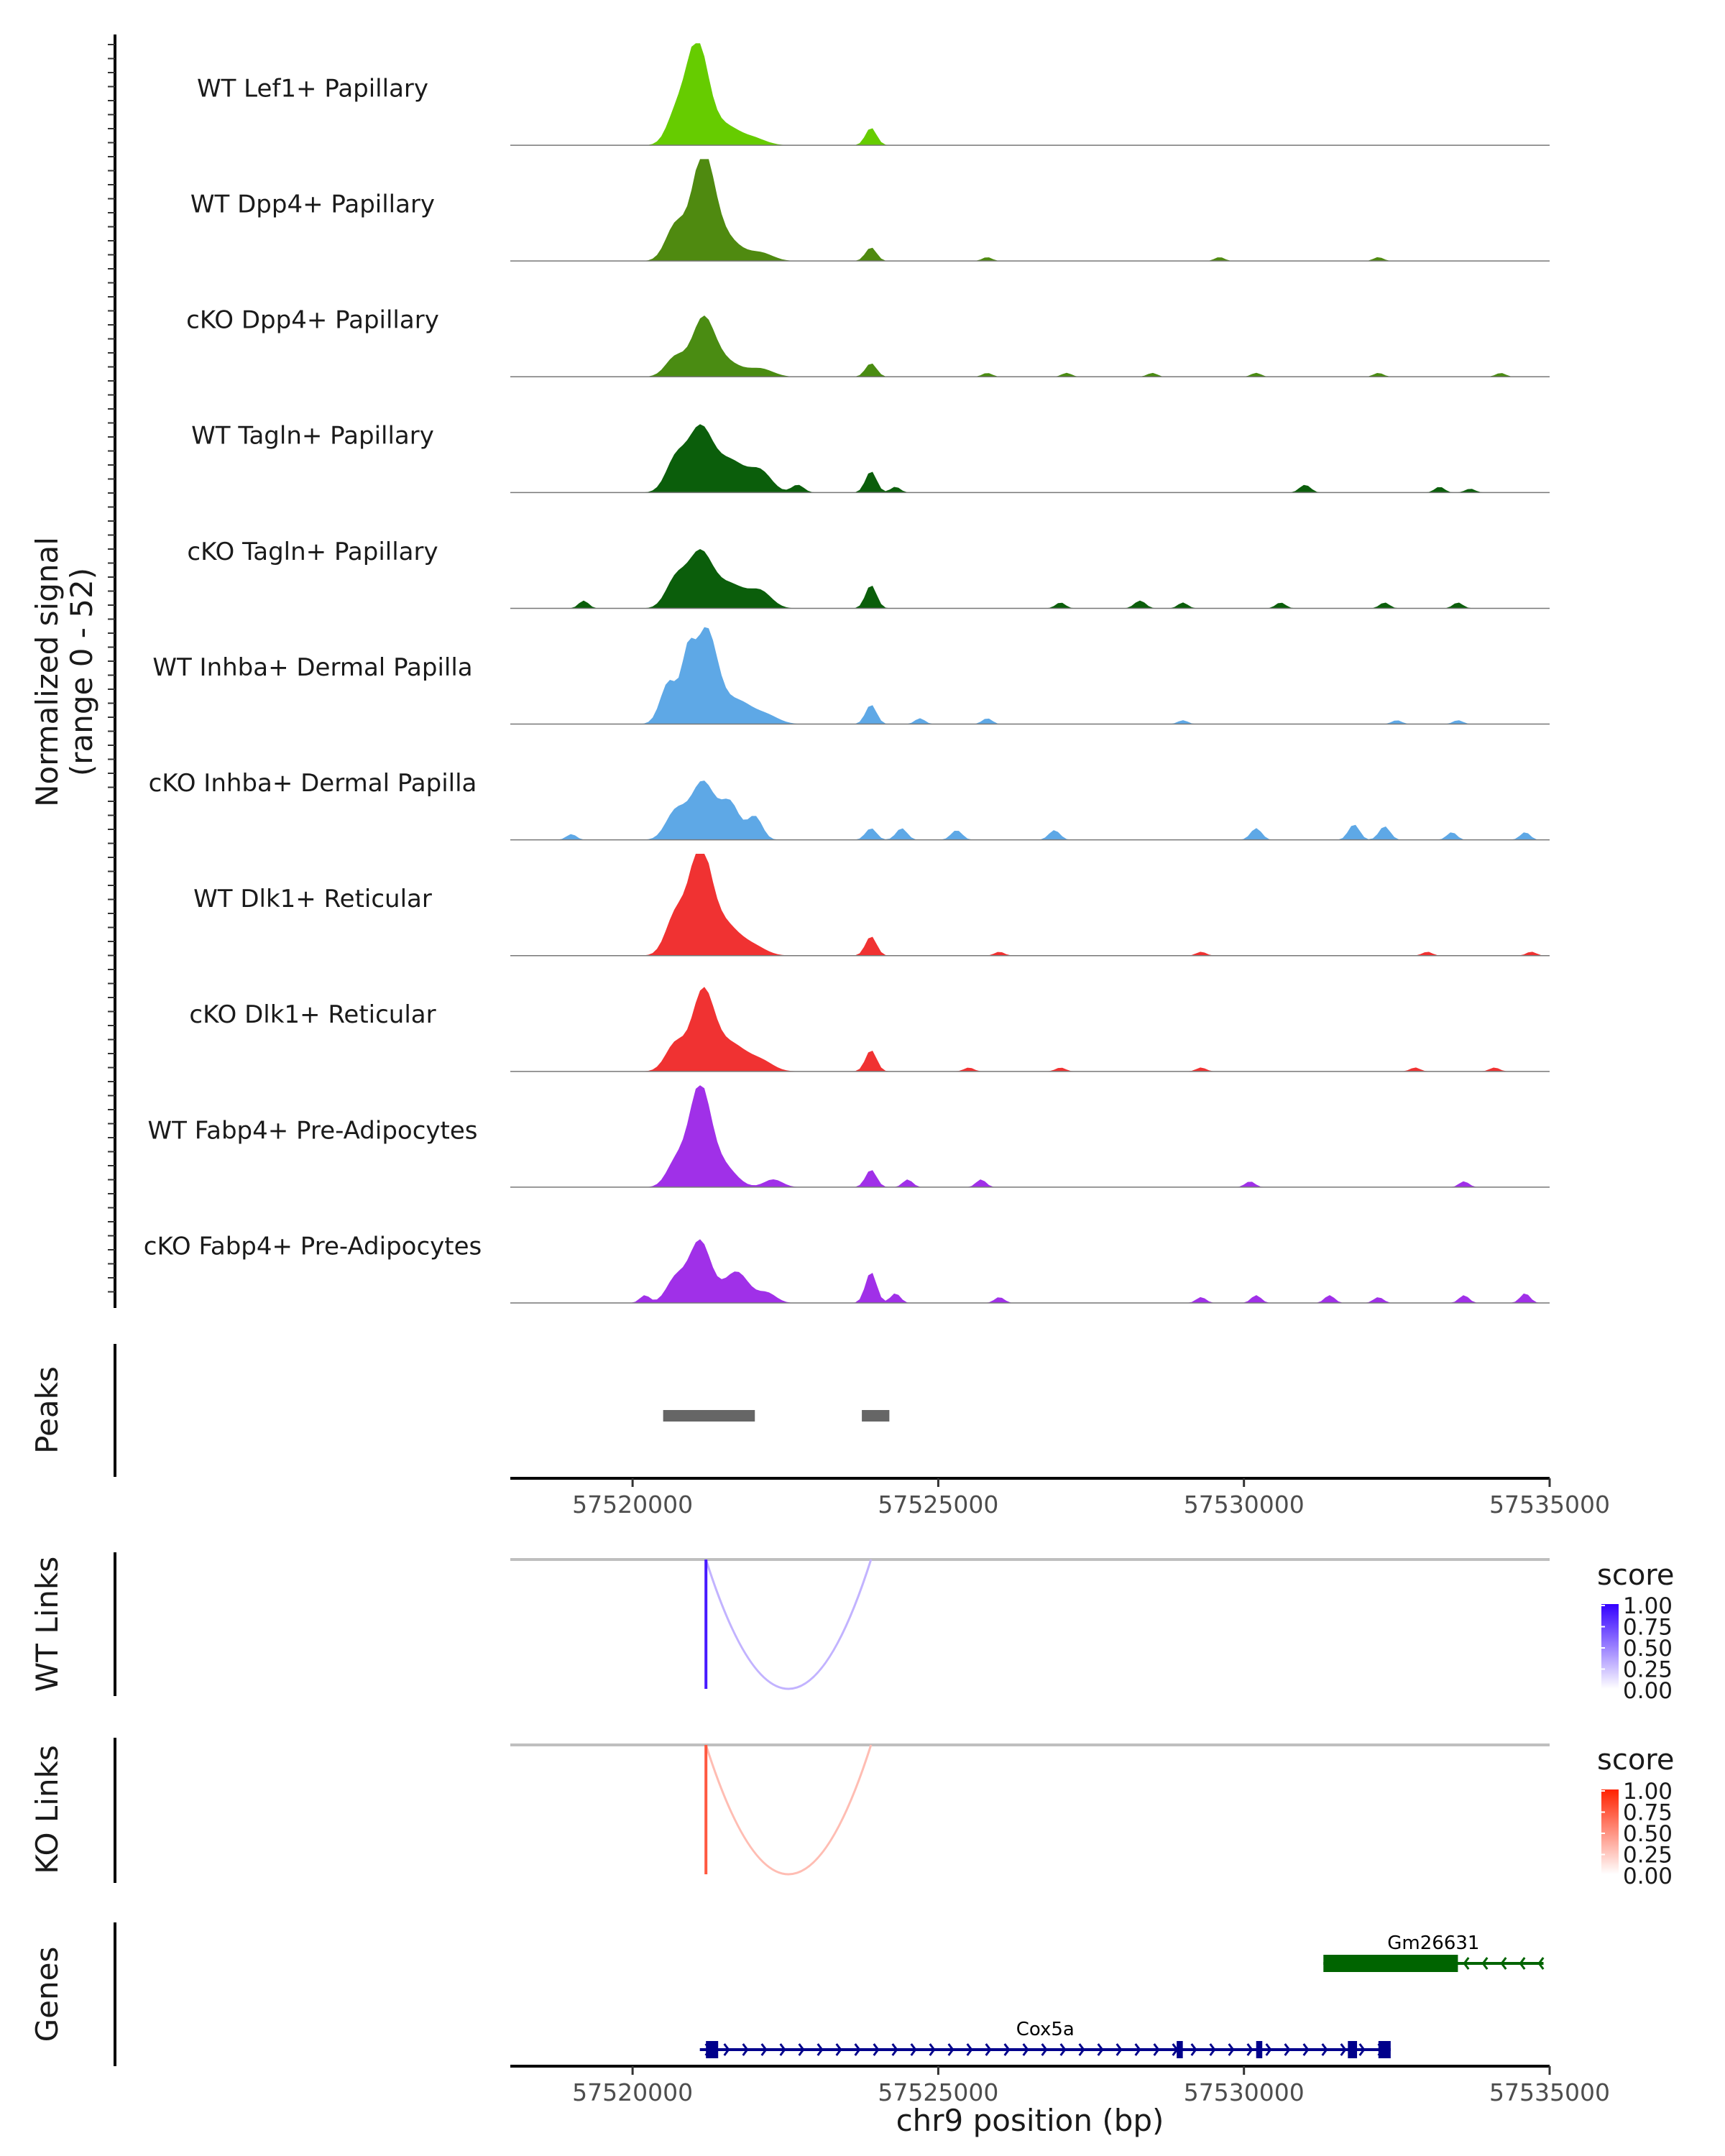 This screenshot has width=1725, height=2156. Describe the element at coordinates (1610, 1646) in the screenshot. I see `wt-legend-colorbar` at that location.